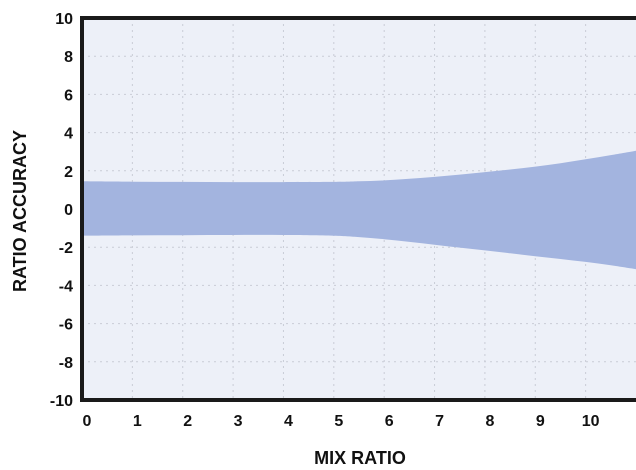 This screenshot has width=636, height=470. I want to click on y-tick-label: -6, so click(66, 325).